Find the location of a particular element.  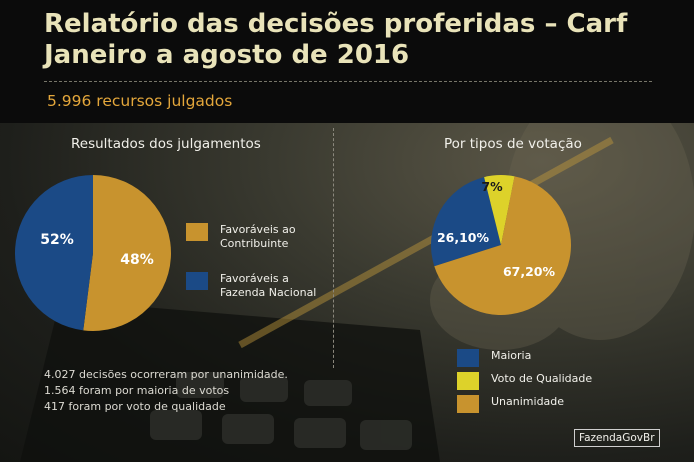

slice-value-label: 7% is located at coordinates (492, 186).